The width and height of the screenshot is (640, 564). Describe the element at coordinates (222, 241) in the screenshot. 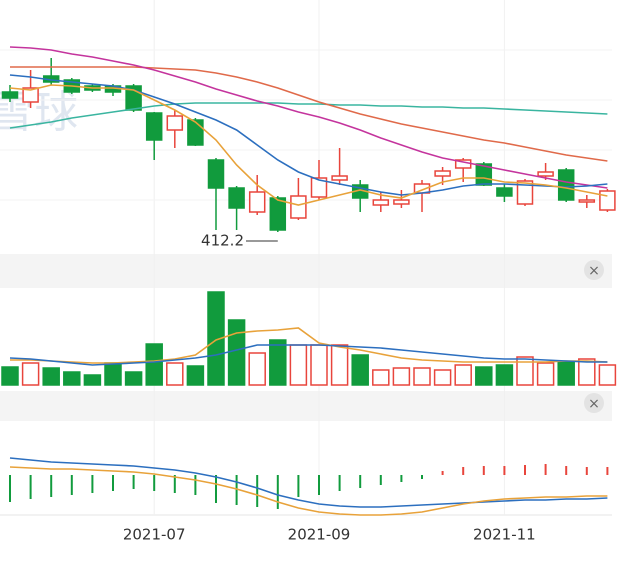

I see `annotation: 412.2` at that location.